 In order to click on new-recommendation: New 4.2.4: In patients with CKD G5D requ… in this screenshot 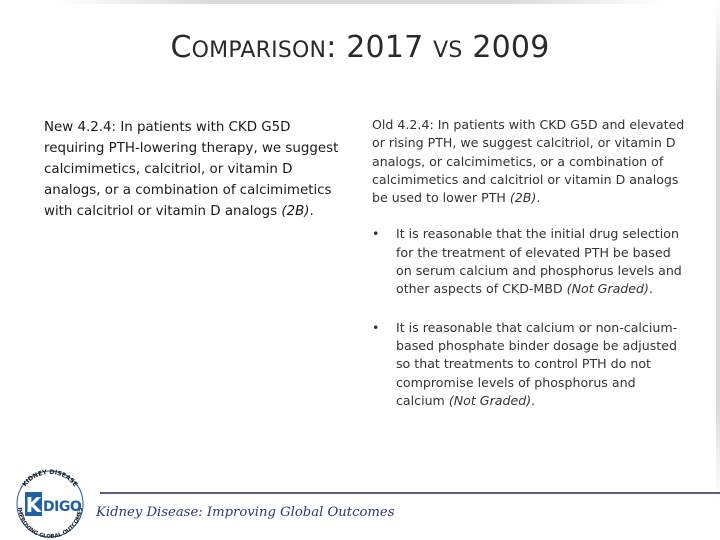, I will do `click(194, 169)`.